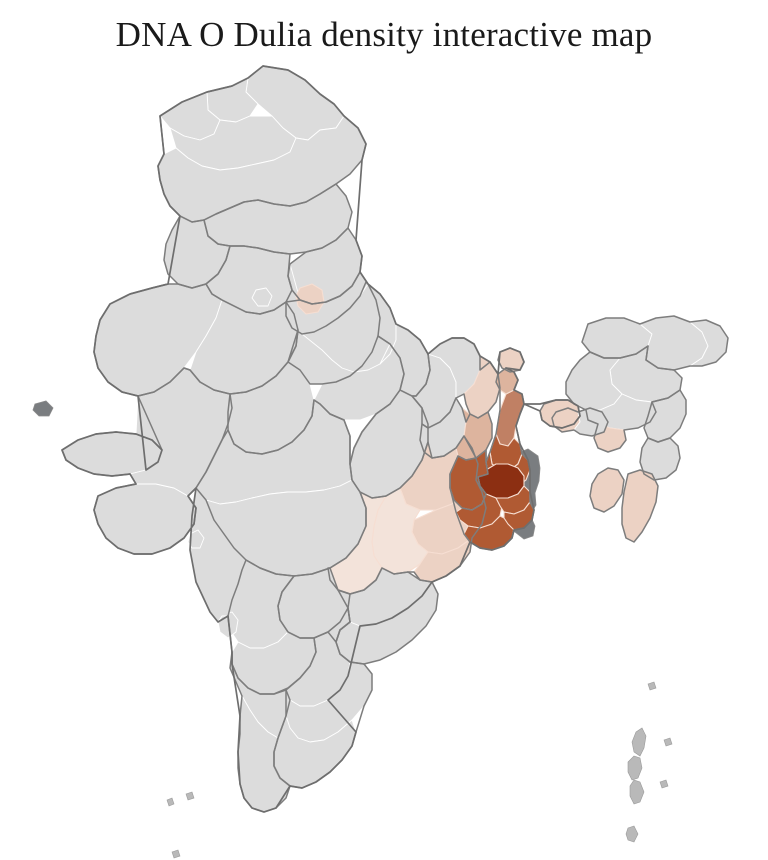 The image size is (768, 860). What do you see at coordinates (635, 768) in the screenshot?
I see `island-andaman-middle` at bounding box center [635, 768].